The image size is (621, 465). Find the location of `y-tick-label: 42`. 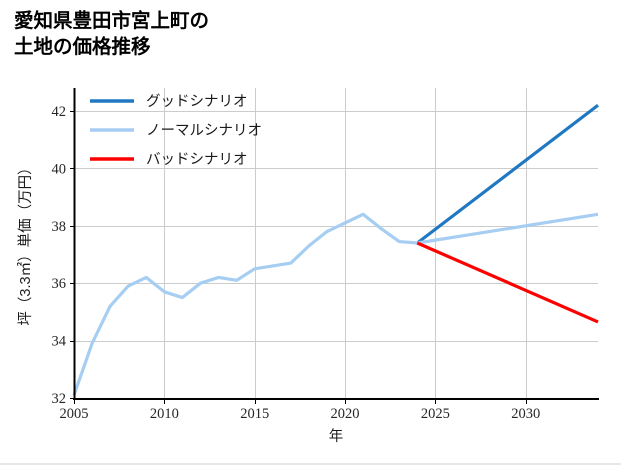

y-tick-label: 42 is located at coordinates (59, 112).